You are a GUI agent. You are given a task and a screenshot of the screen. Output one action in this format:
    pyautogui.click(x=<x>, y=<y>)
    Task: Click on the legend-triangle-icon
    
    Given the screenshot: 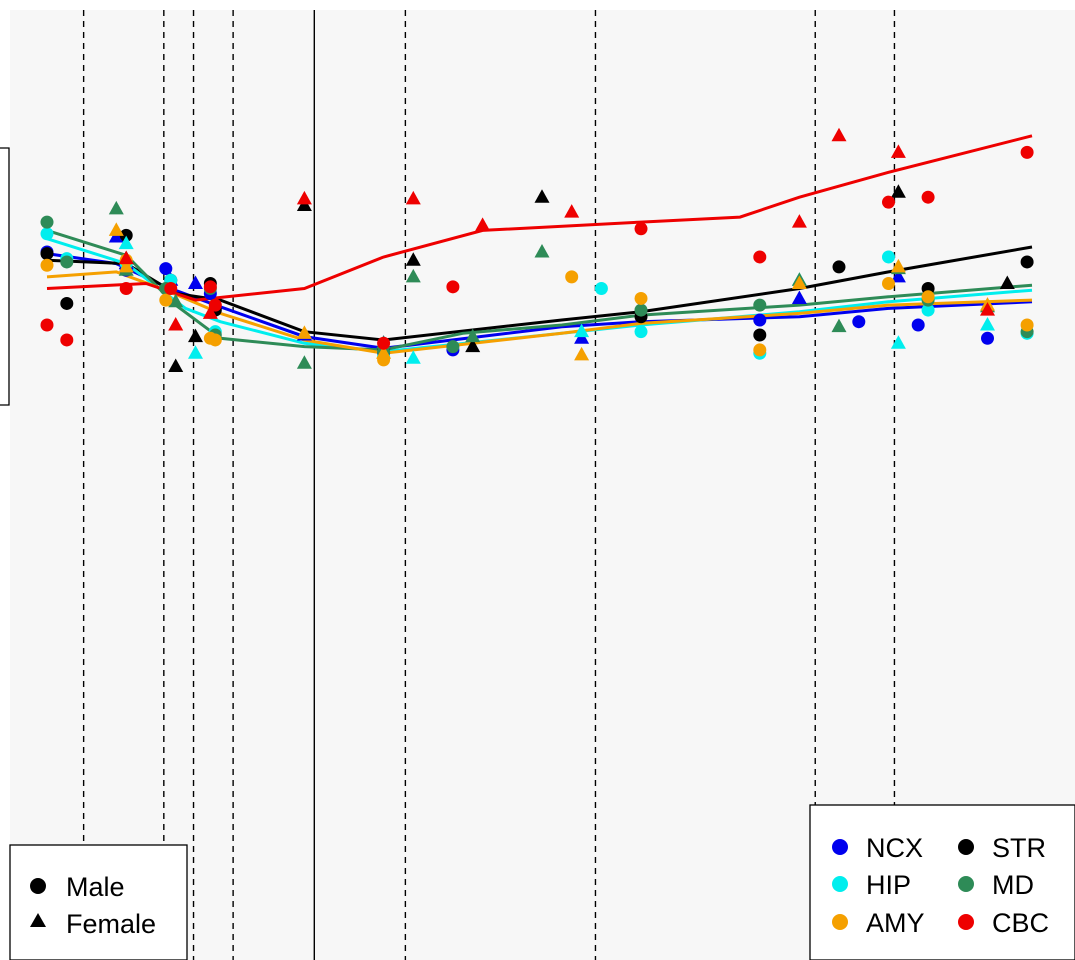 What is the action you would take?
    pyautogui.click(x=38, y=920)
    